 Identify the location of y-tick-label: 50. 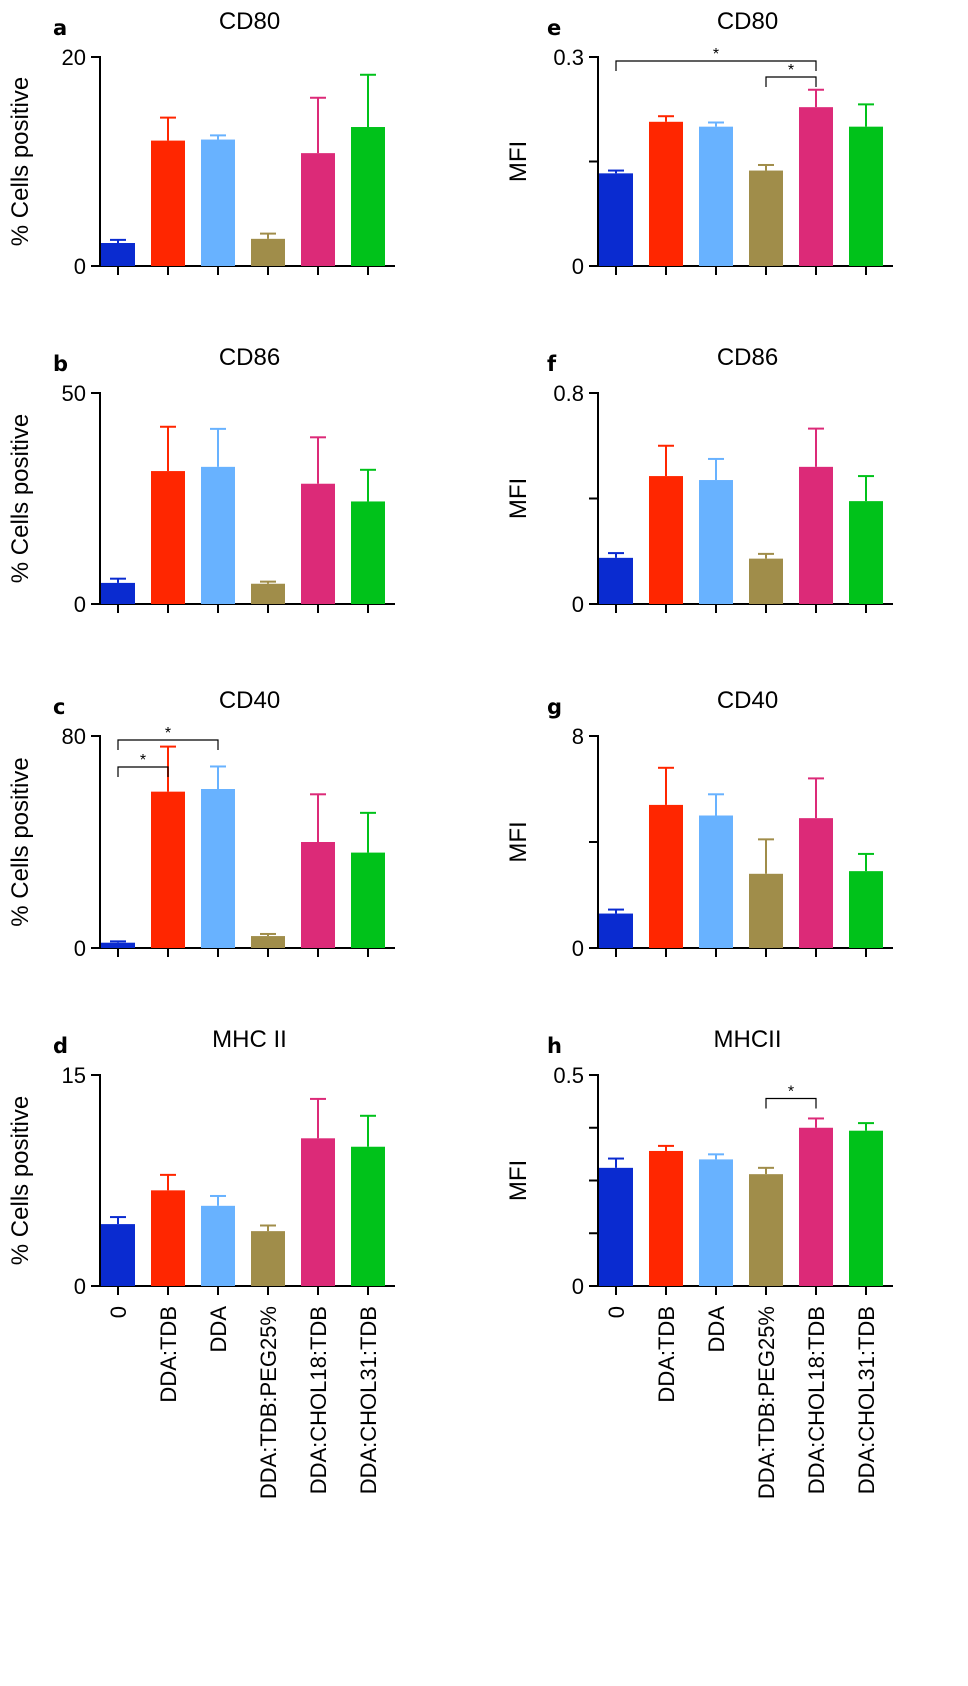
(74, 393).